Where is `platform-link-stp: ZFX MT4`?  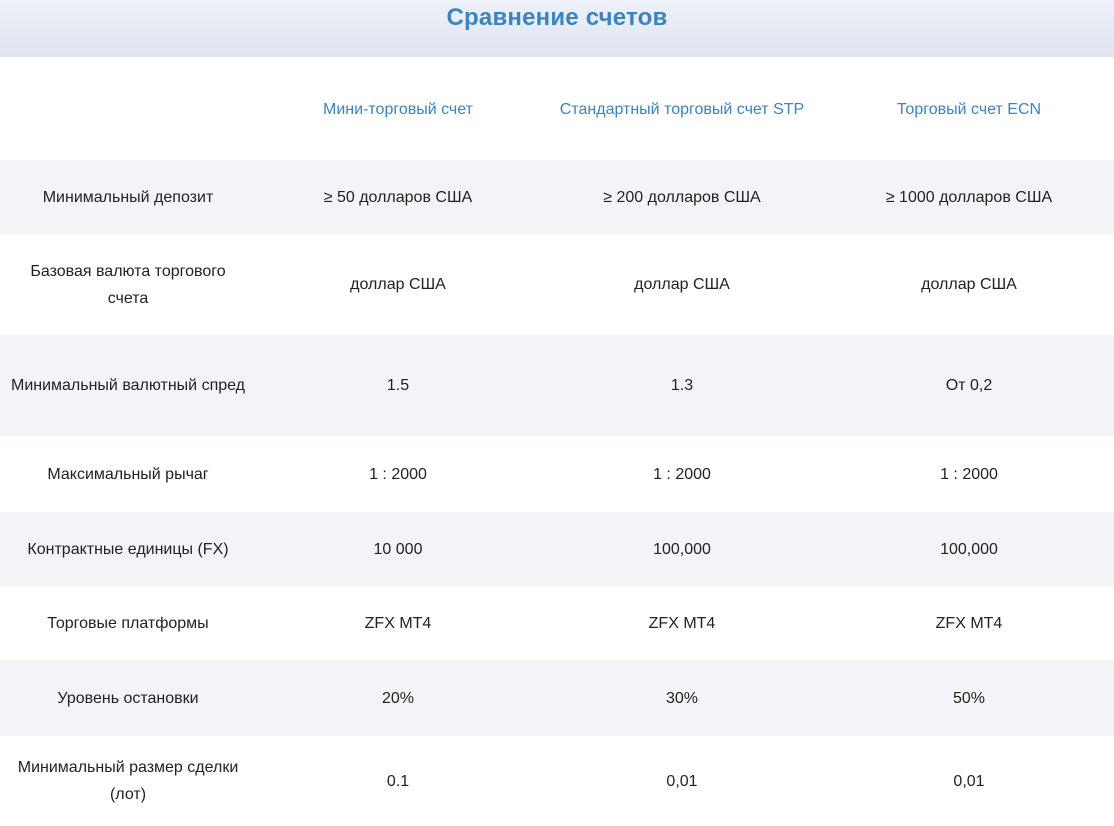
platform-link-stp: ZFX MT4 is located at coordinates (682, 623).